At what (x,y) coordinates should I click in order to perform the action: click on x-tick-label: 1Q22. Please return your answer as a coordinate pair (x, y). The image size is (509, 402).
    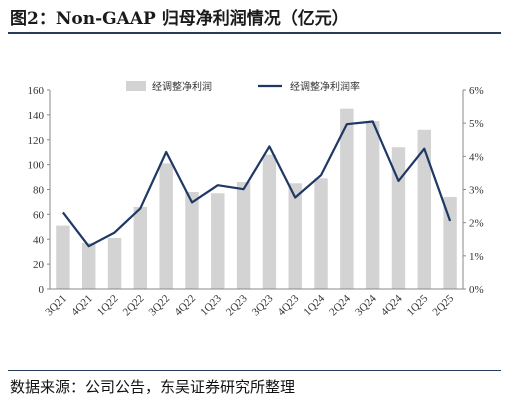
    Looking at the image, I should click on (108, 306).